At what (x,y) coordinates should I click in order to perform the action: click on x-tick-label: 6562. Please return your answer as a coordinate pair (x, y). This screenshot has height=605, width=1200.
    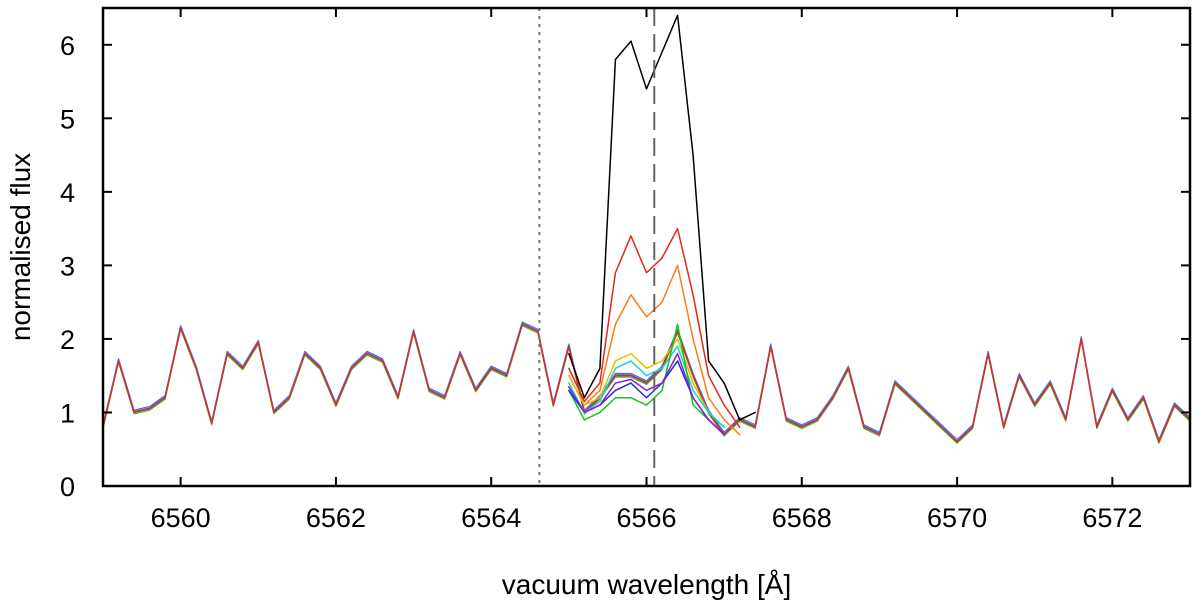
    Looking at the image, I should click on (336, 518).